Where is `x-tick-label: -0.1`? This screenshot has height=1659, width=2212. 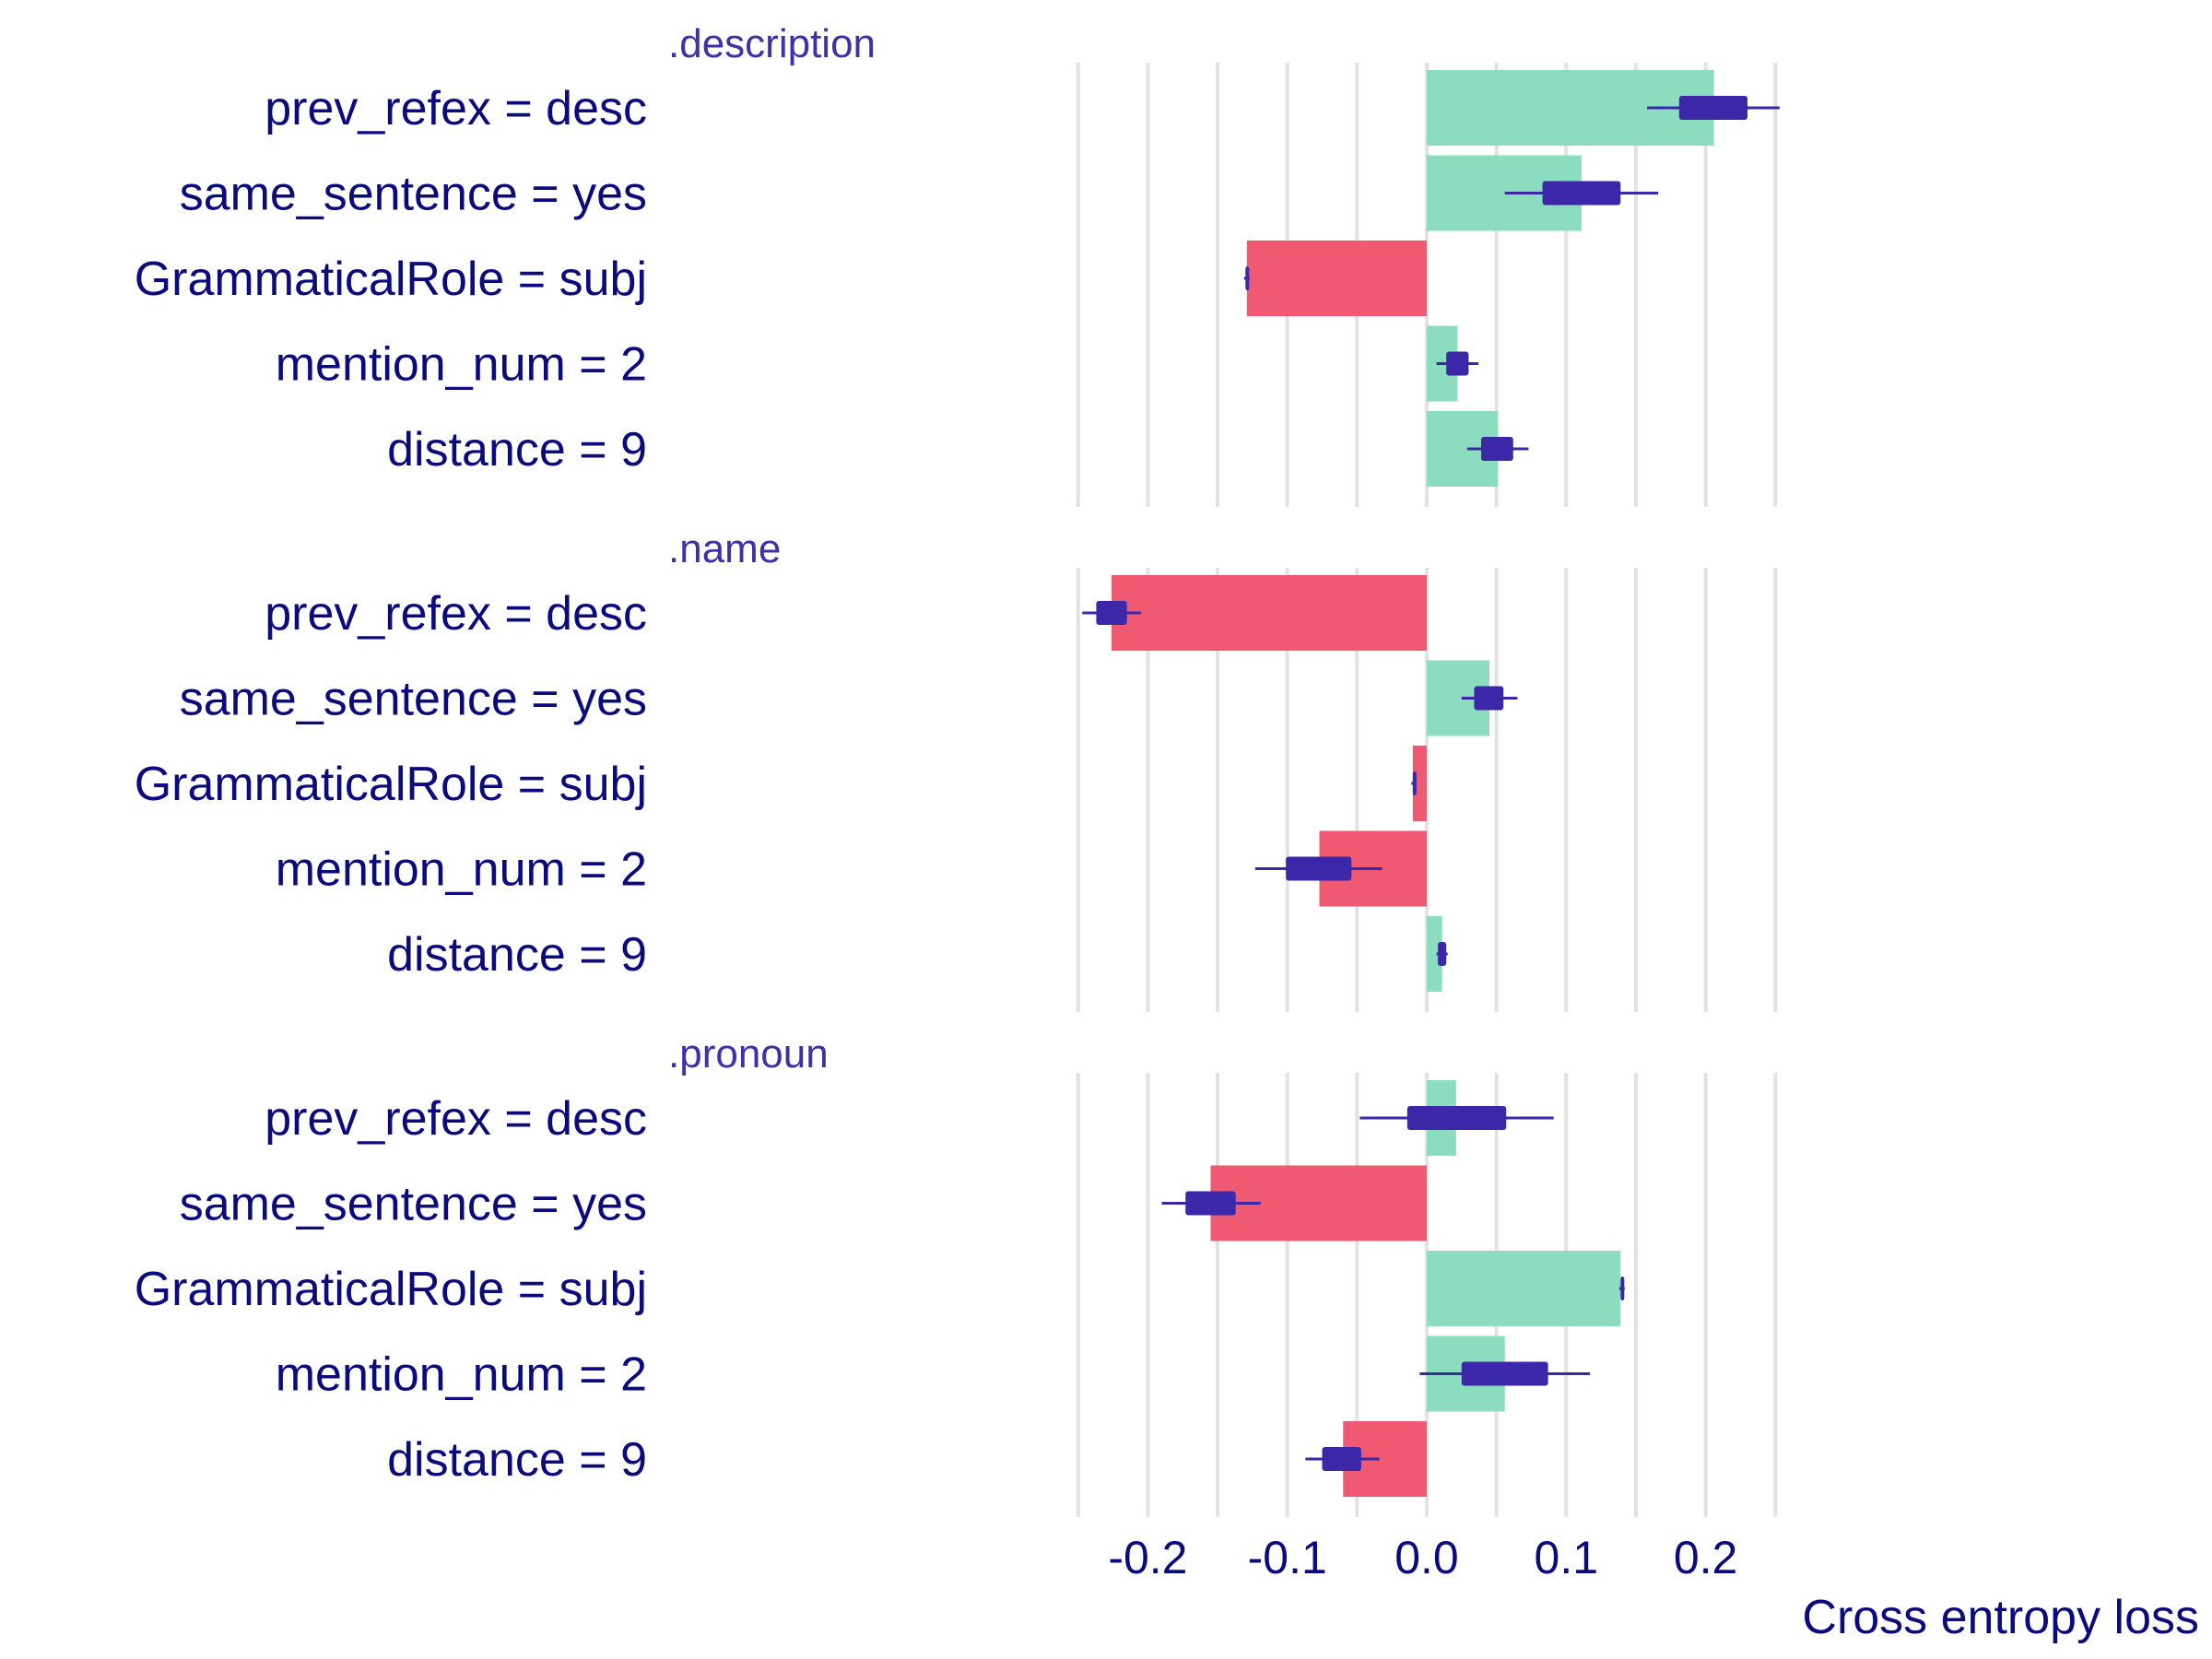 x-tick-label: -0.1 is located at coordinates (1287, 1557).